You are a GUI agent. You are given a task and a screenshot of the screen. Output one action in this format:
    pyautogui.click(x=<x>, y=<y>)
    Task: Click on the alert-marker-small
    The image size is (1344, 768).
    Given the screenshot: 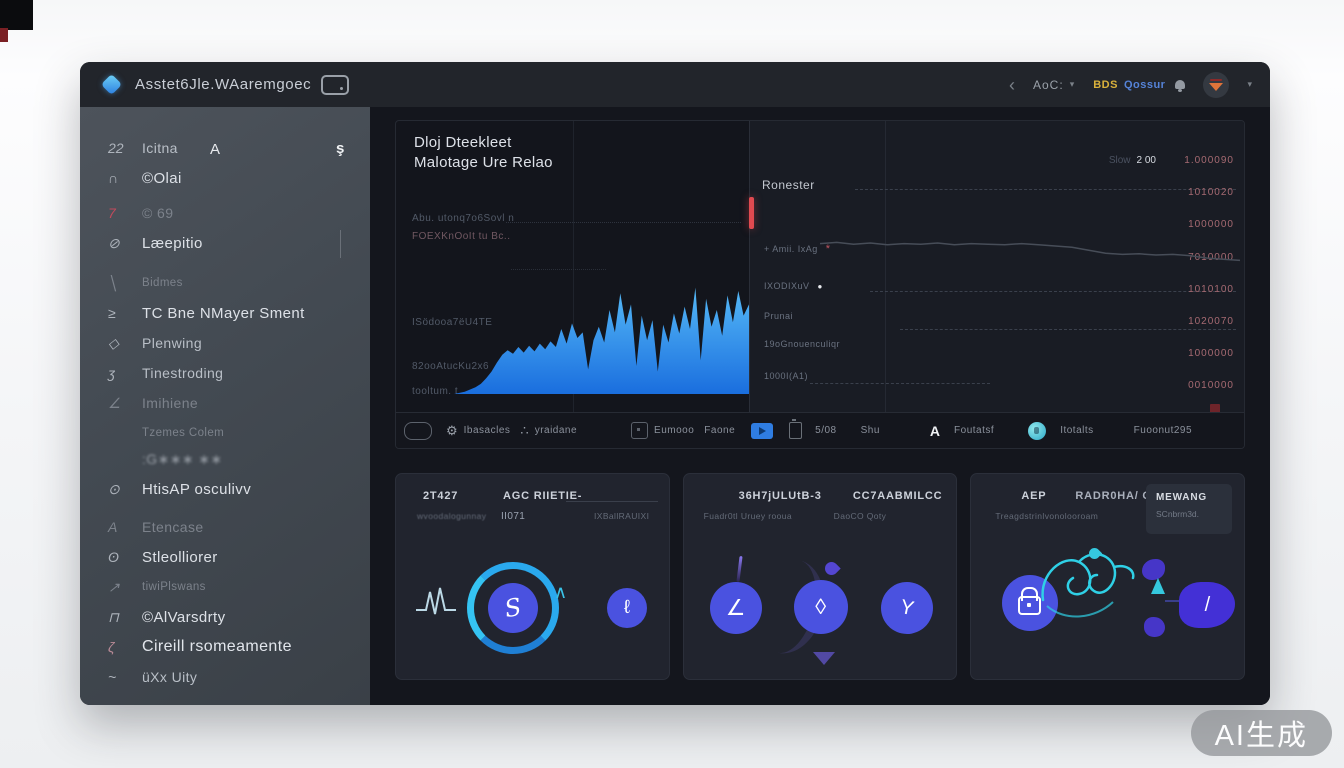 What is the action you would take?
    pyautogui.click(x=1215, y=410)
    